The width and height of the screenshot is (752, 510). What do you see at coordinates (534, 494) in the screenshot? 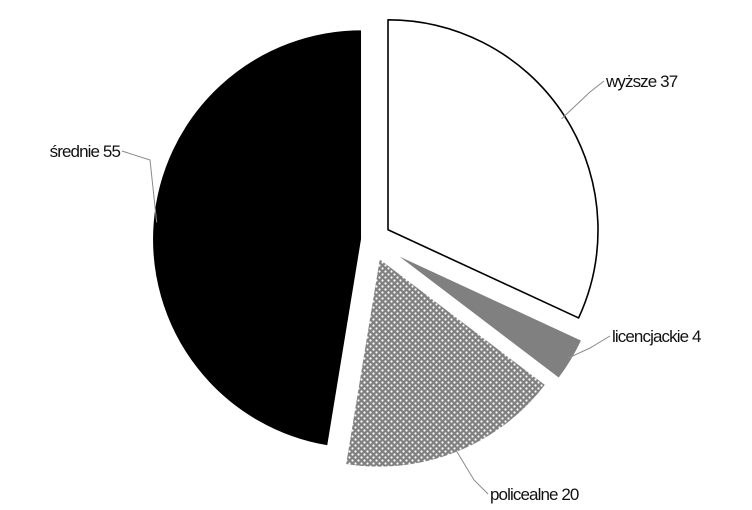
I see `data-label-policealne: policealne 20` at bounding box center [534, 494].